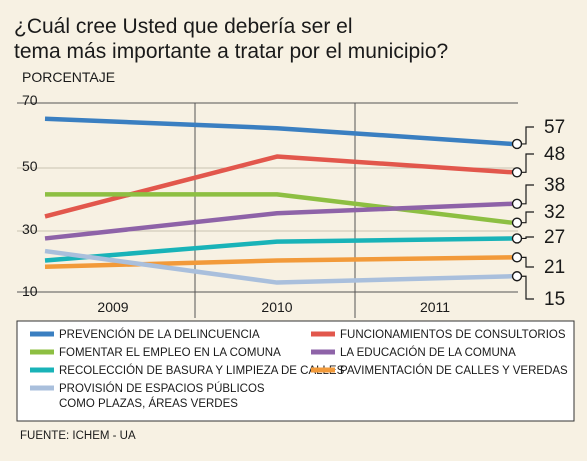 This screenshot has width=587, height=461. What do you see at coordinates (554, 185) in the screenshot?
I see `end-value-label: 38` at bounding box center [554, 185].